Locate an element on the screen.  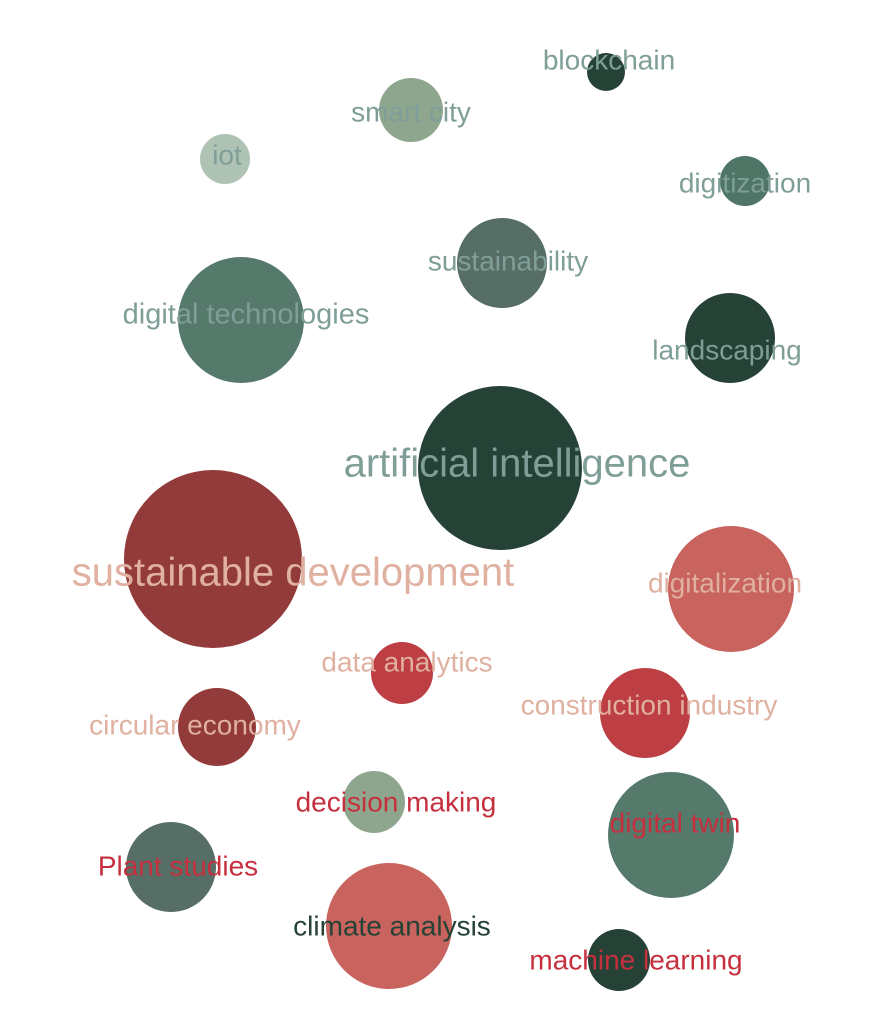
keyword-label: sustainability is located at coordinates (508, 260).